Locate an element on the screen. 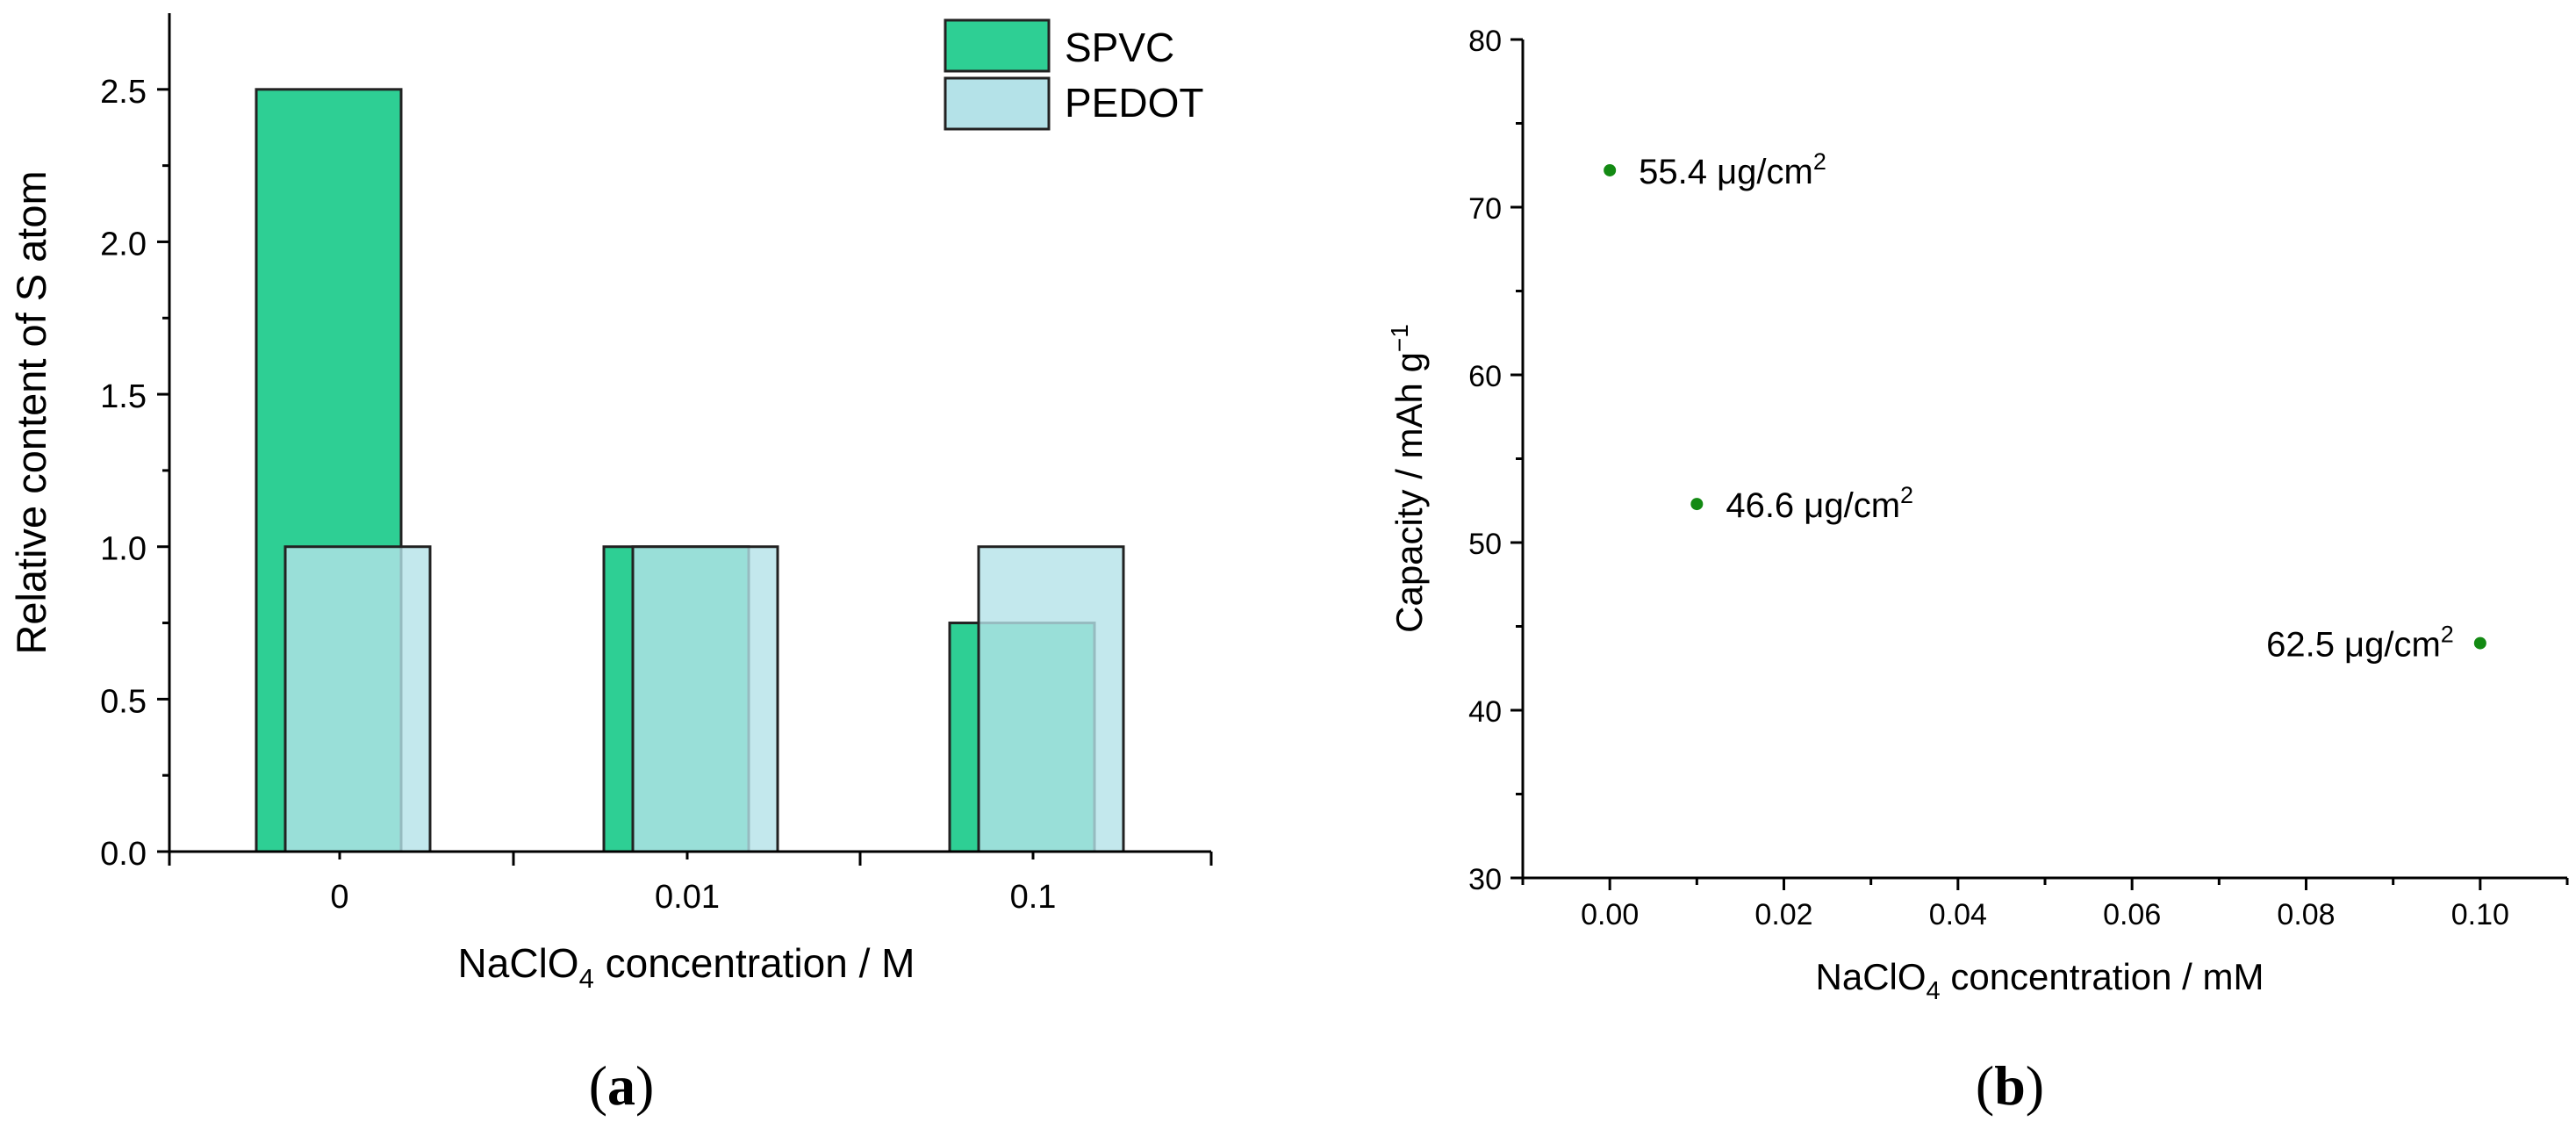 The width and height of the screenshot is (2576, 1129). point-label-3: 62.5 μg/cm2 is located at coordinates (2360, 643).